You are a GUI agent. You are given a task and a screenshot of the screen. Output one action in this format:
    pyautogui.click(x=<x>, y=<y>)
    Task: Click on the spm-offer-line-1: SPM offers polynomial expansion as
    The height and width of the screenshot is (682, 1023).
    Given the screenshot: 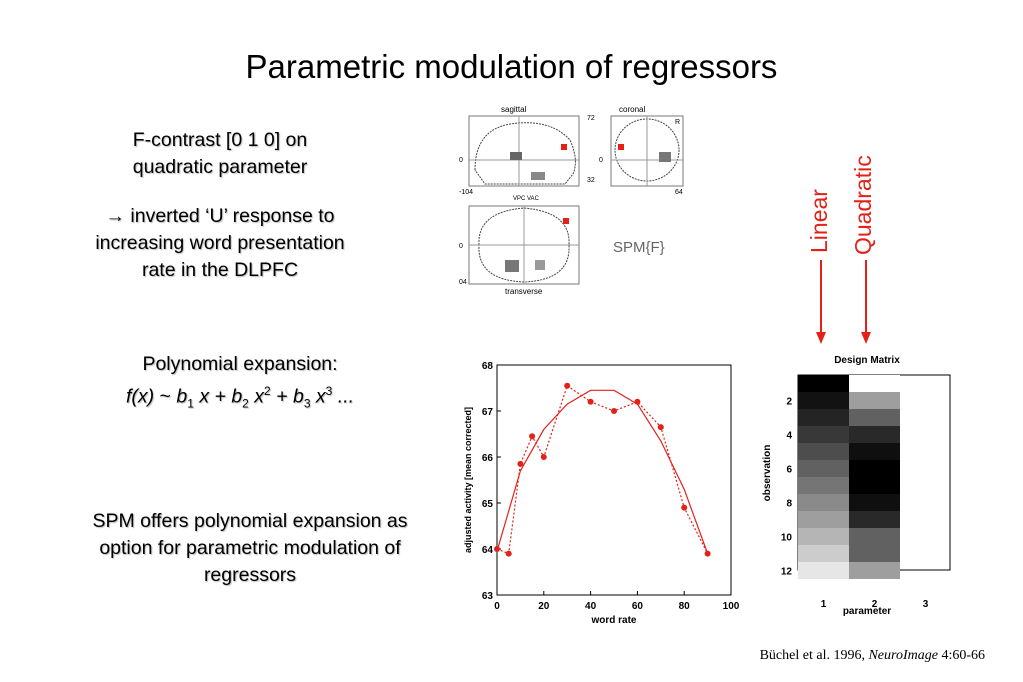 What is the action you would take?
    pyautogui.click(x=250, y=521)
    